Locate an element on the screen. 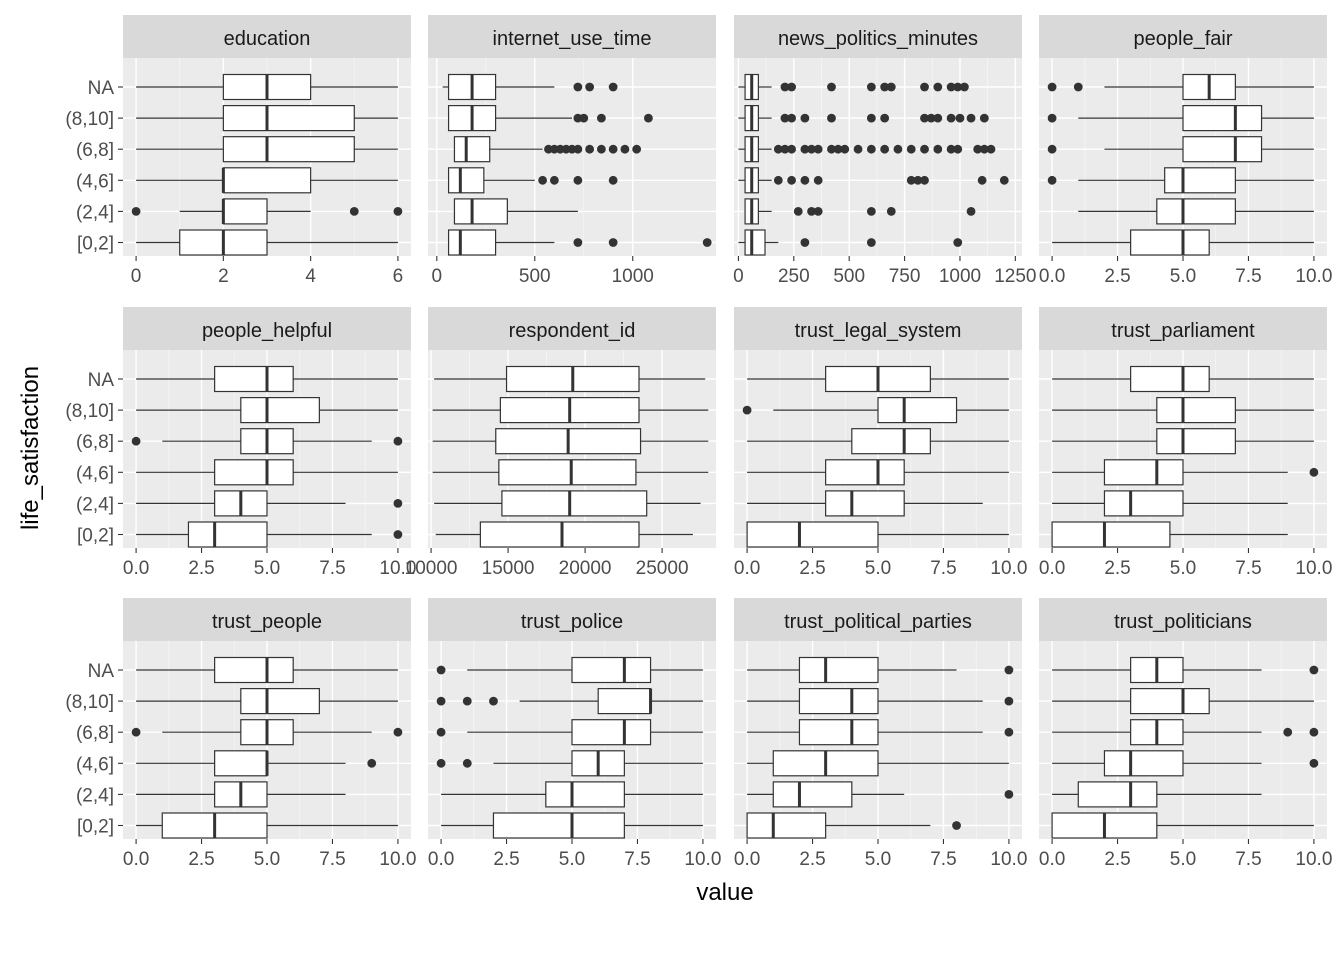 The width and height of the screenshot is (1344, 960). facet-panel-trust-legal-system: trust_legal_system 0.0 2.5 5.0 7.5 10.0 is located at coordinates (880, 443).